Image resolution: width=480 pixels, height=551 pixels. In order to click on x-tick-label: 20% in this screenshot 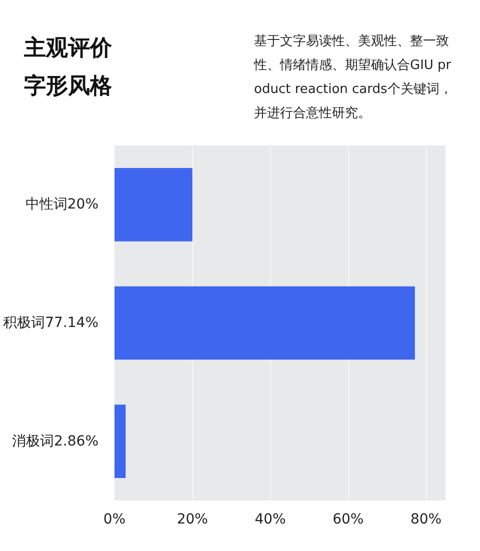, I will do `click(192, 520)`.